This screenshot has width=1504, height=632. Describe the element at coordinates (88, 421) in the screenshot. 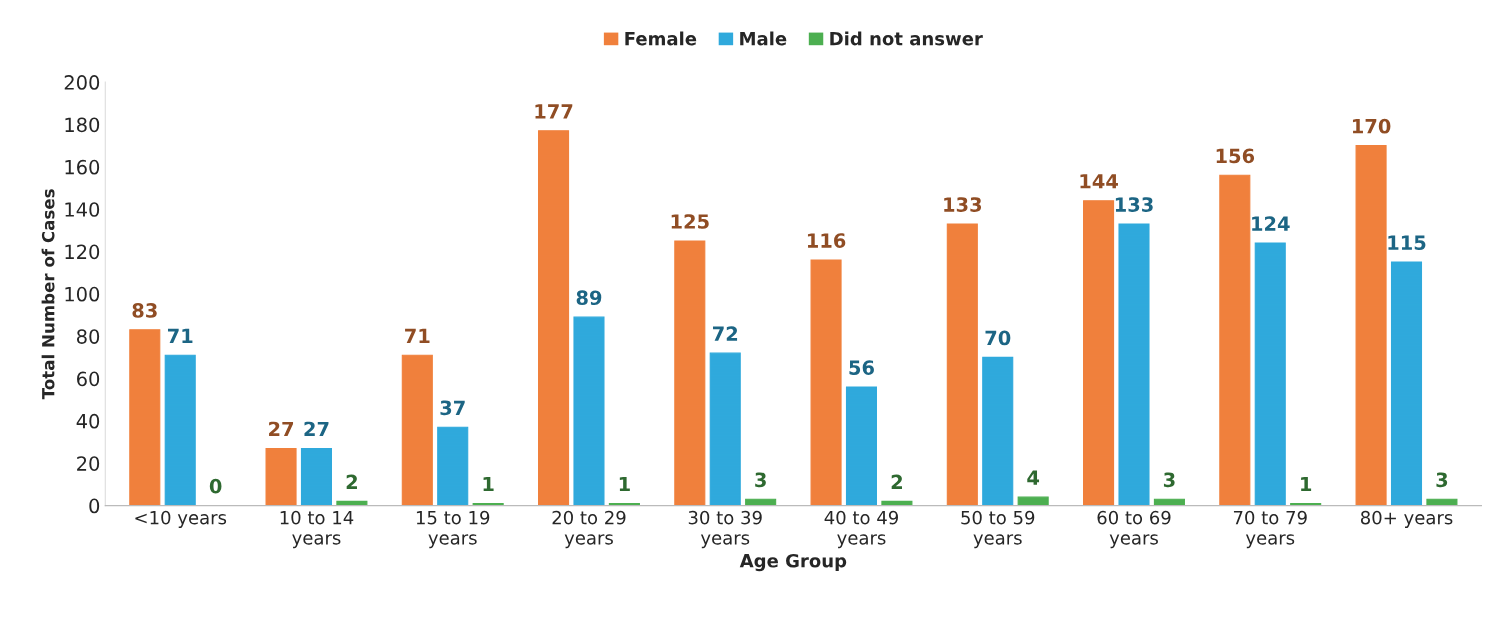

I see `y-tick-label: 40` at that location.